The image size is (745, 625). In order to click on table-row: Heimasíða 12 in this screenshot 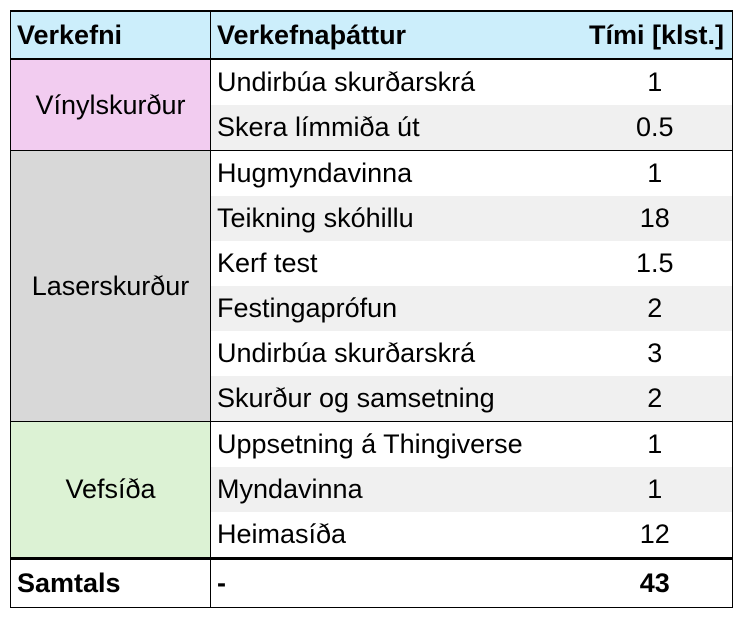, I will do `click(372, 535)`.